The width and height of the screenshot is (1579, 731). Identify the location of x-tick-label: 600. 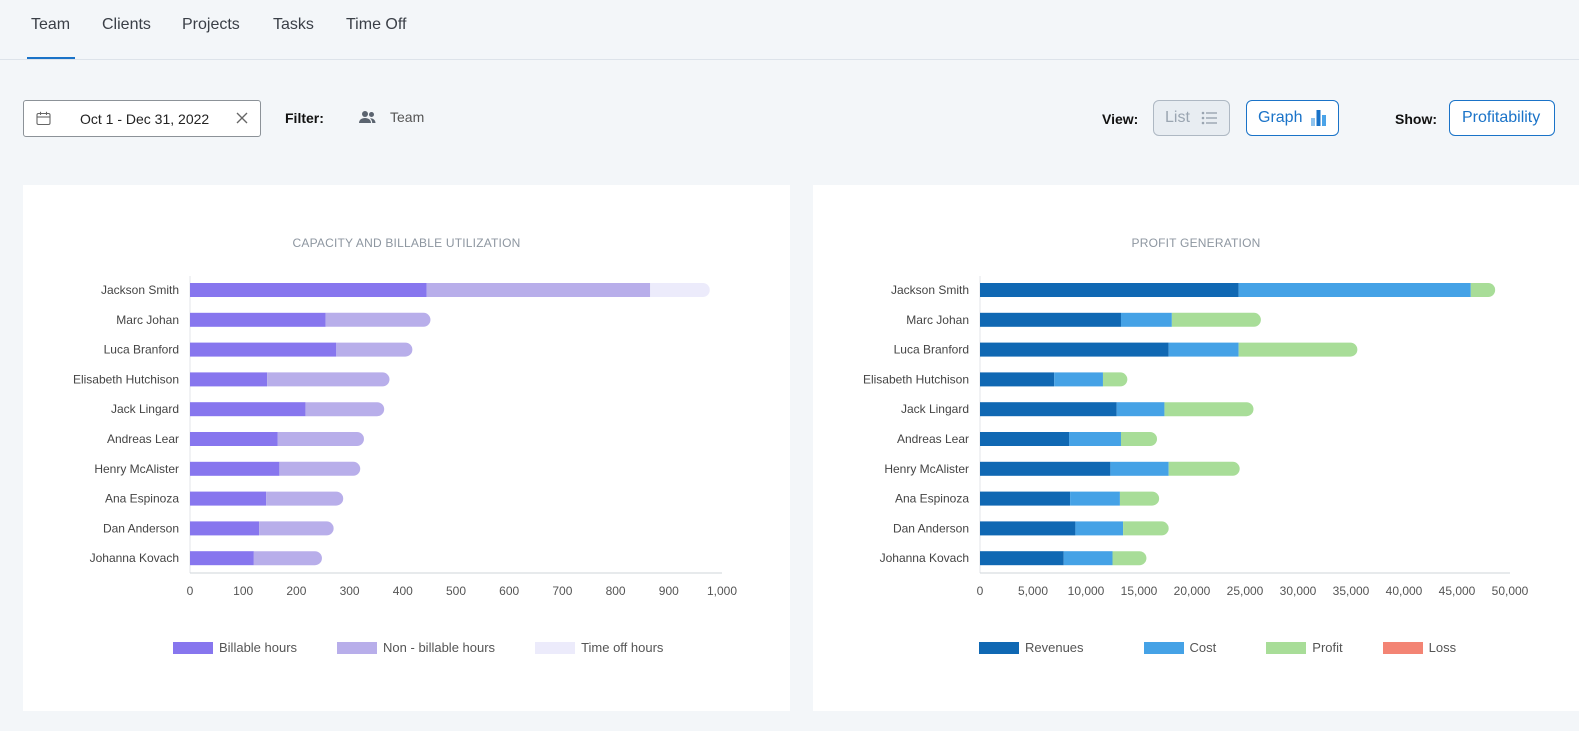
(509, 591).